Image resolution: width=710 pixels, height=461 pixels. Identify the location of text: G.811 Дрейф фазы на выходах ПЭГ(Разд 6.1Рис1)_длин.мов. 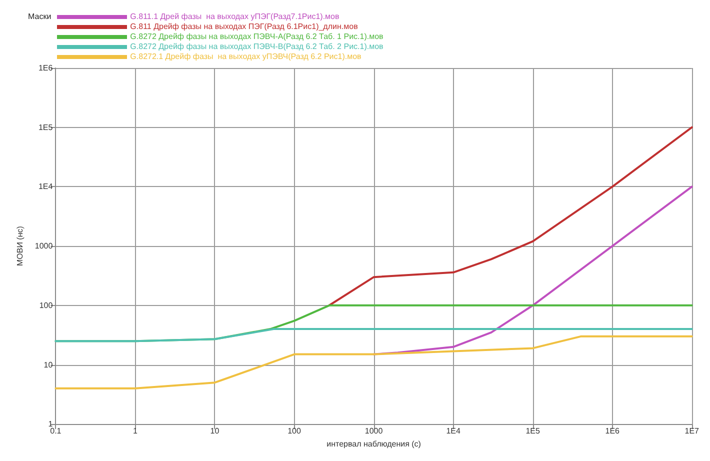
(244, 27).